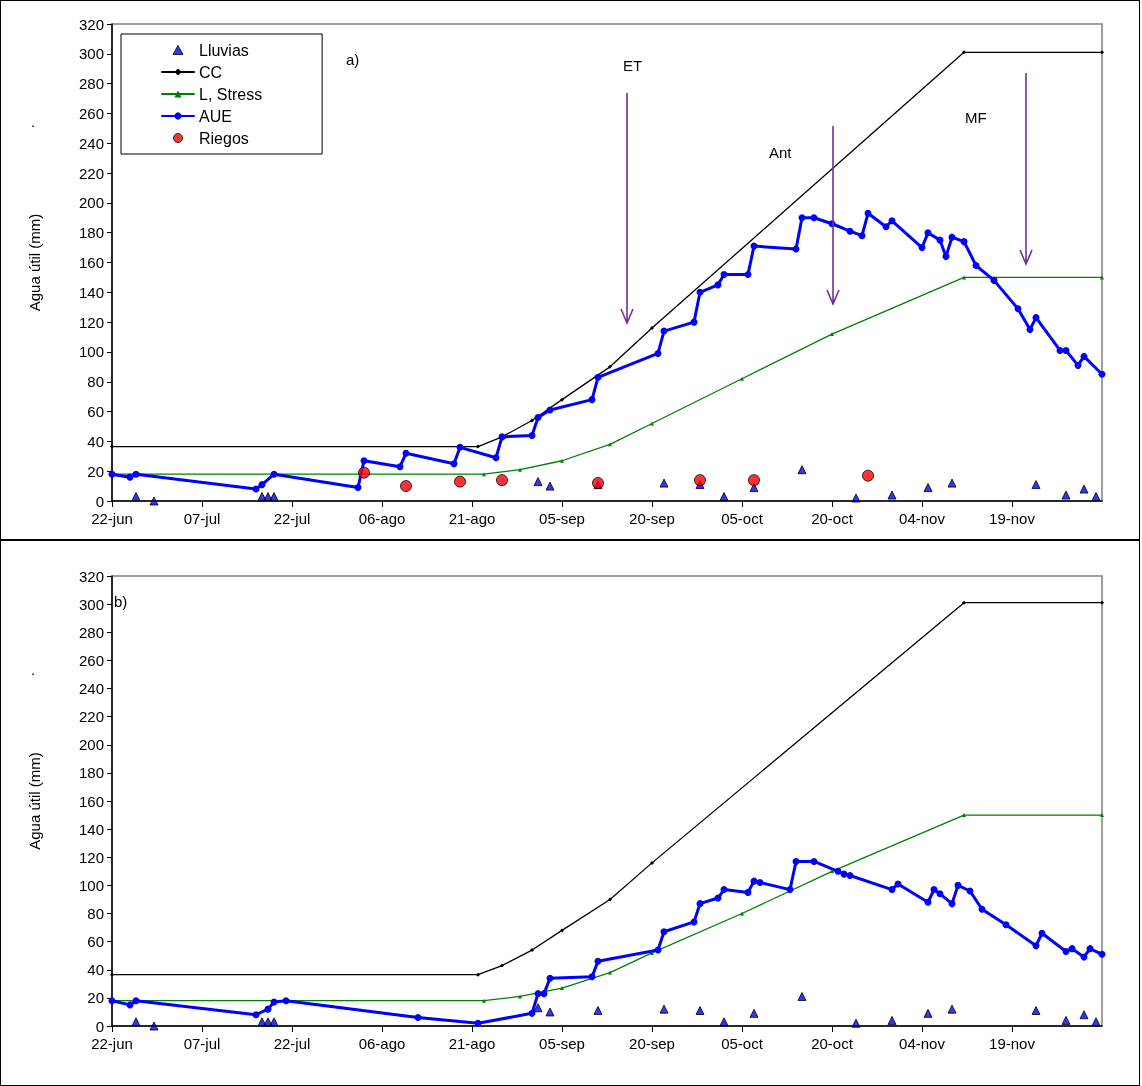 Image resolution: width=1142 pixels, height=1086 pixels. Describe the element at coordinates (121, 602) in the screenshot. I see `annotation: b)` at that location.